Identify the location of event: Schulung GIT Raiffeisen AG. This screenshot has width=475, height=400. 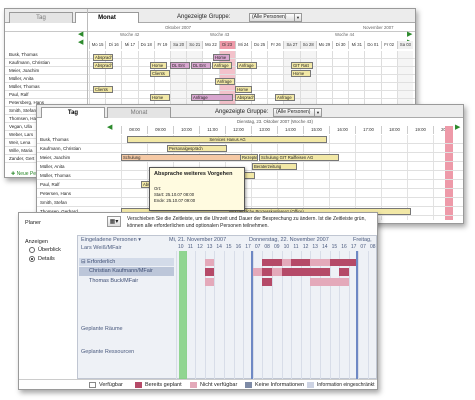
(299, 157).